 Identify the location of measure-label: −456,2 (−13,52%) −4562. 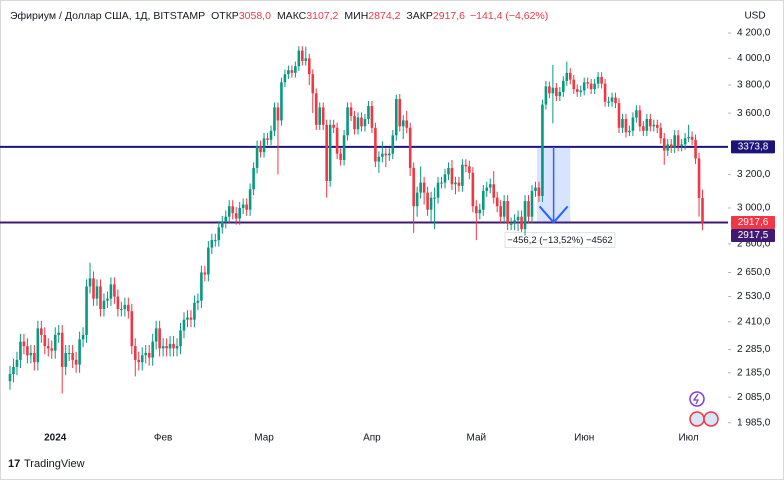
(559, 240).